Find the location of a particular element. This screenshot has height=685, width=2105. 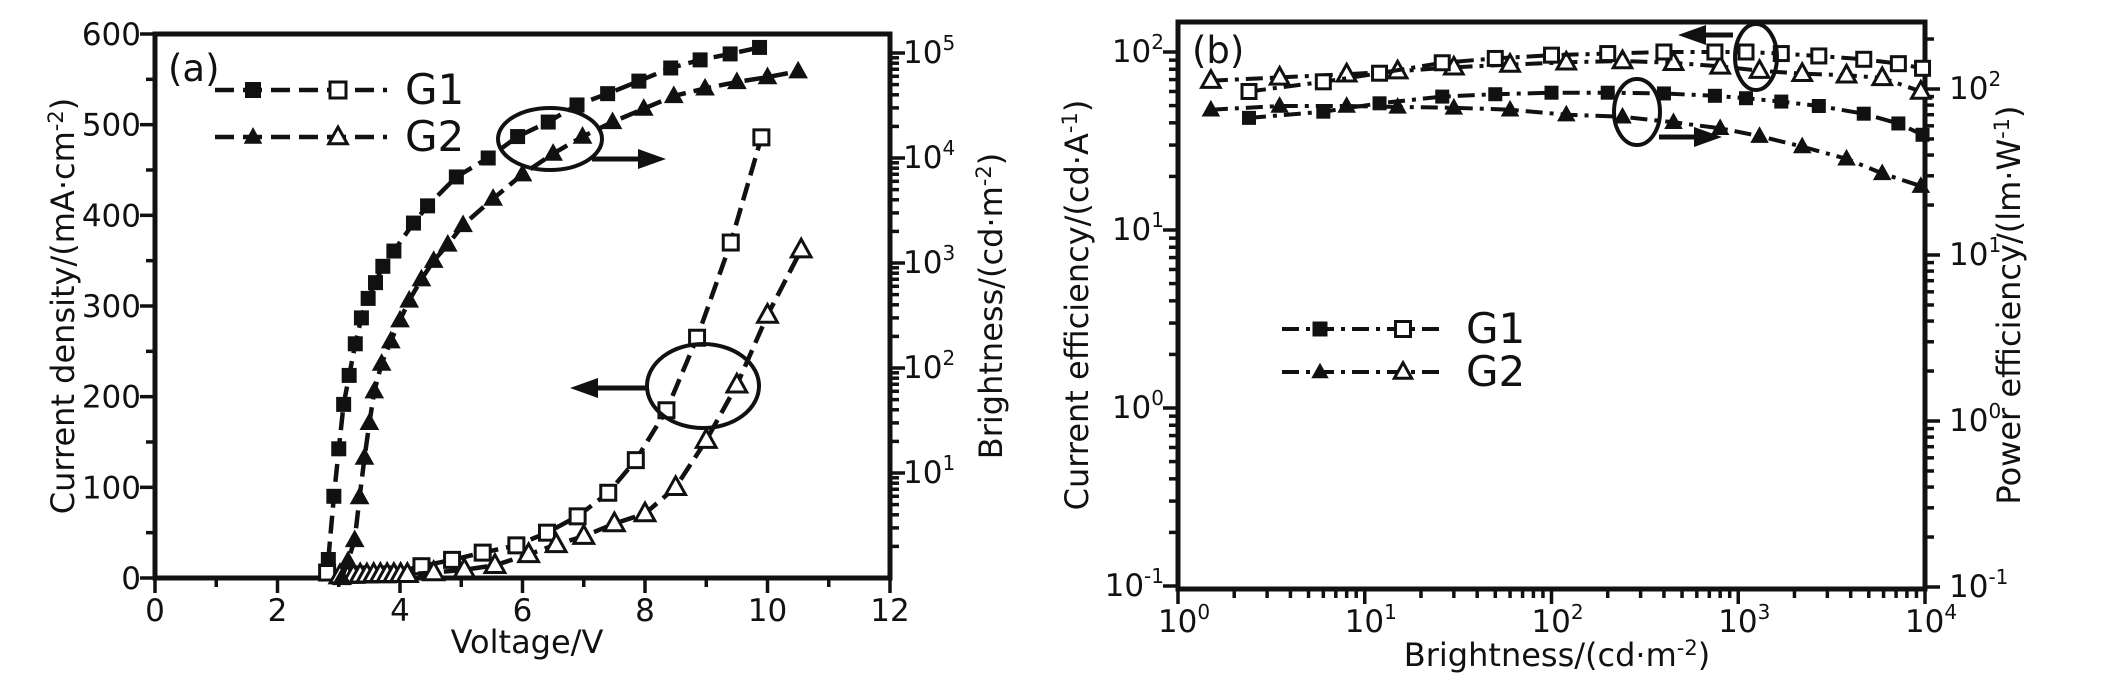

x-tick-label-b: 10² is located at coordinates (1557, 620).